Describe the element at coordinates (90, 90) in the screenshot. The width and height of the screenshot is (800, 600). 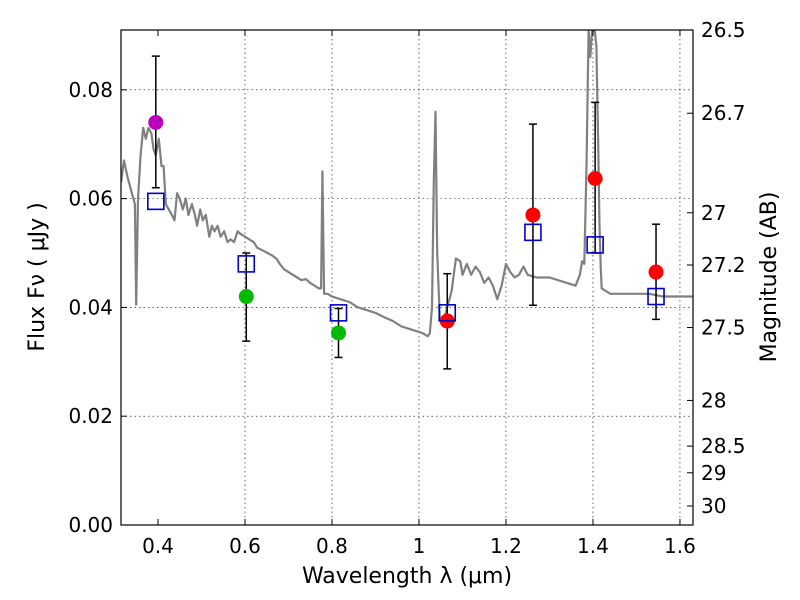
I see `y-tick-label: 0.08` at that location.